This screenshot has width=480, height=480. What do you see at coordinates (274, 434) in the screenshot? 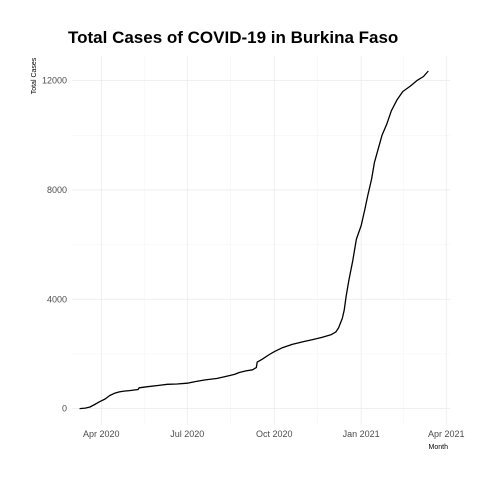
I see `x-tick-label: Oct 2020` at bounding box center [274, 434].